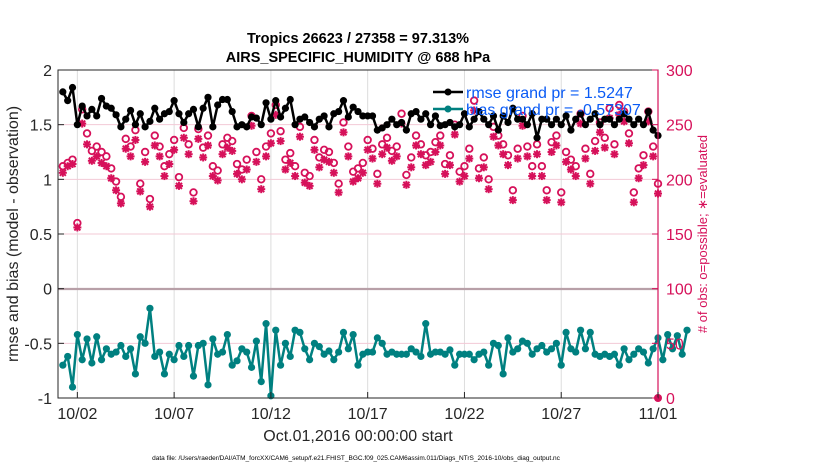 The width and height of the screenshot is (830, 470). I want to click on right-y-tick-label: 50, so click(675, 344).